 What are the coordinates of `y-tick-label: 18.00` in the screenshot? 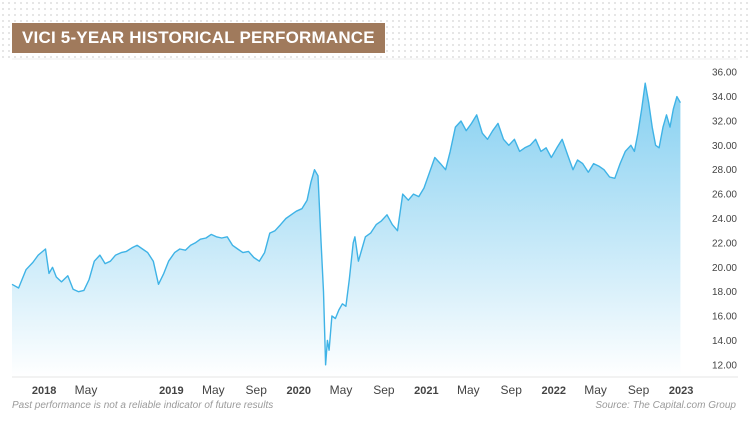 It's located at (724, 292).